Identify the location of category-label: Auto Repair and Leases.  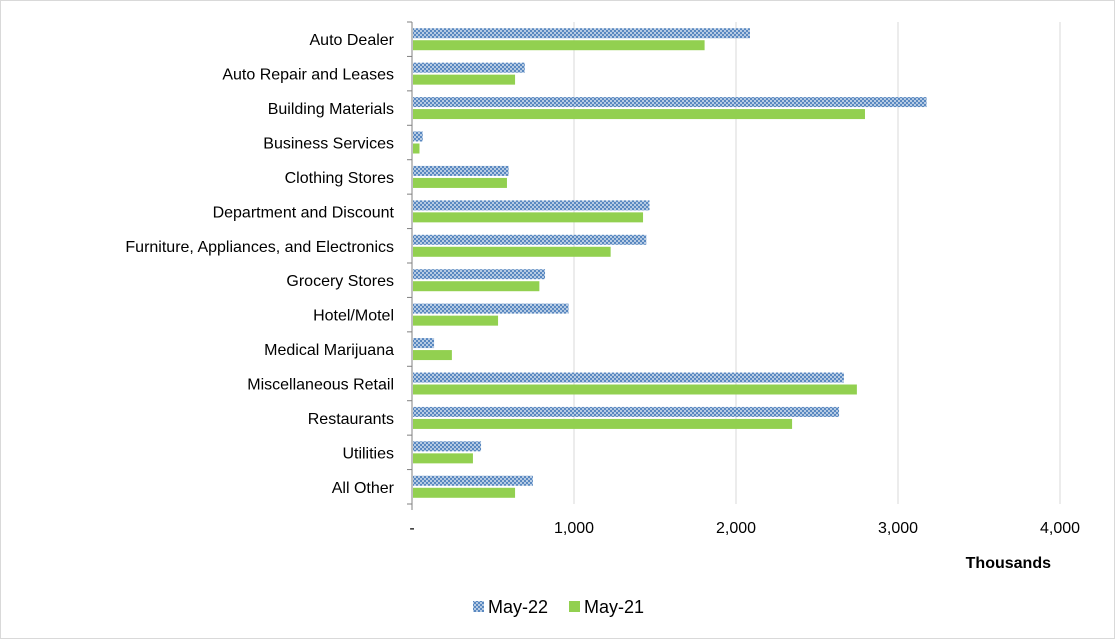
(308, 75).